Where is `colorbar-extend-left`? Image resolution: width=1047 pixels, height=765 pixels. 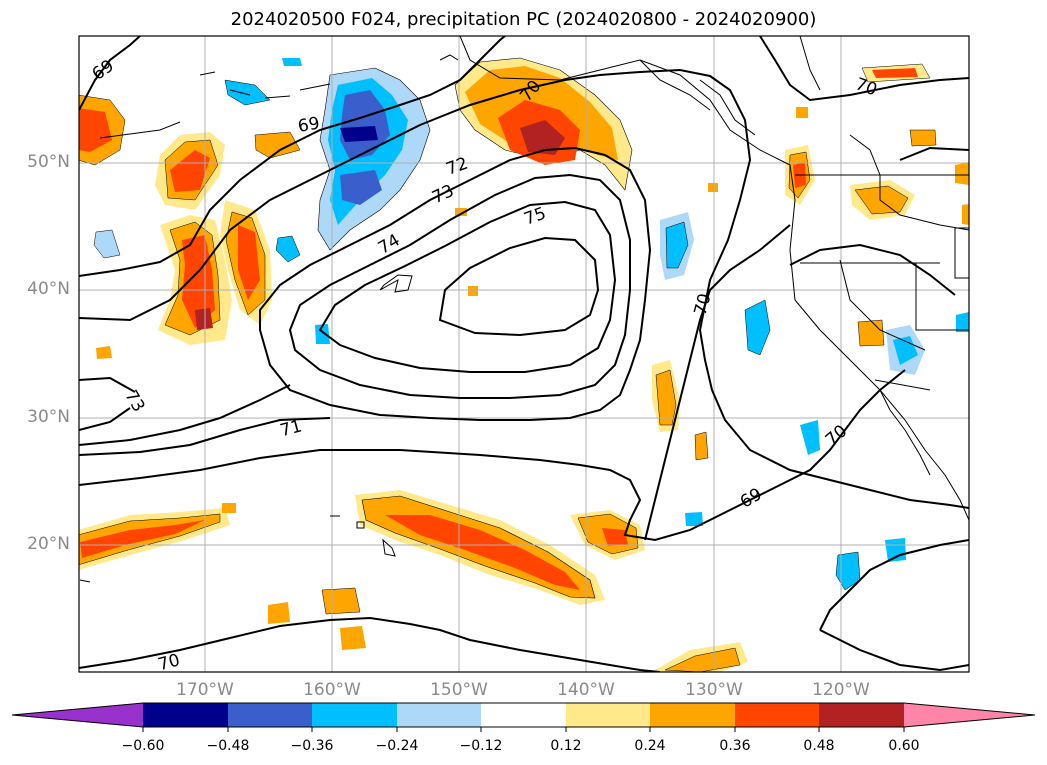 colorbar-extend-left is located at coordinates (77, 715).